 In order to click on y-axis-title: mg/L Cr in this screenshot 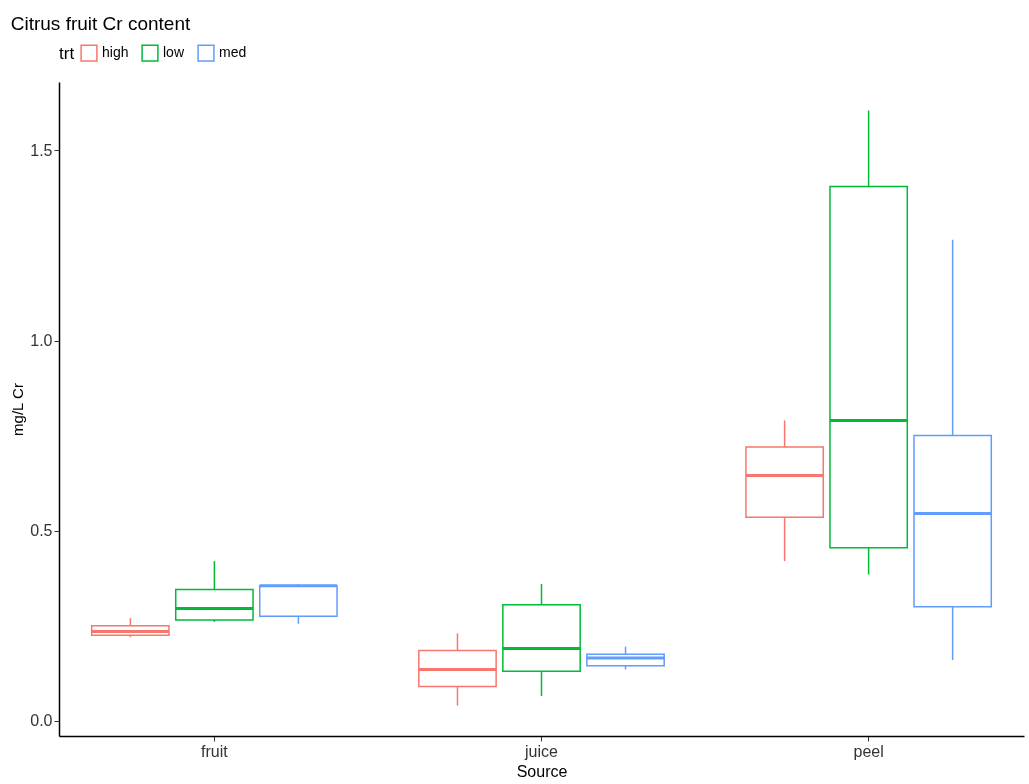, I will do `click(18, 409)`.